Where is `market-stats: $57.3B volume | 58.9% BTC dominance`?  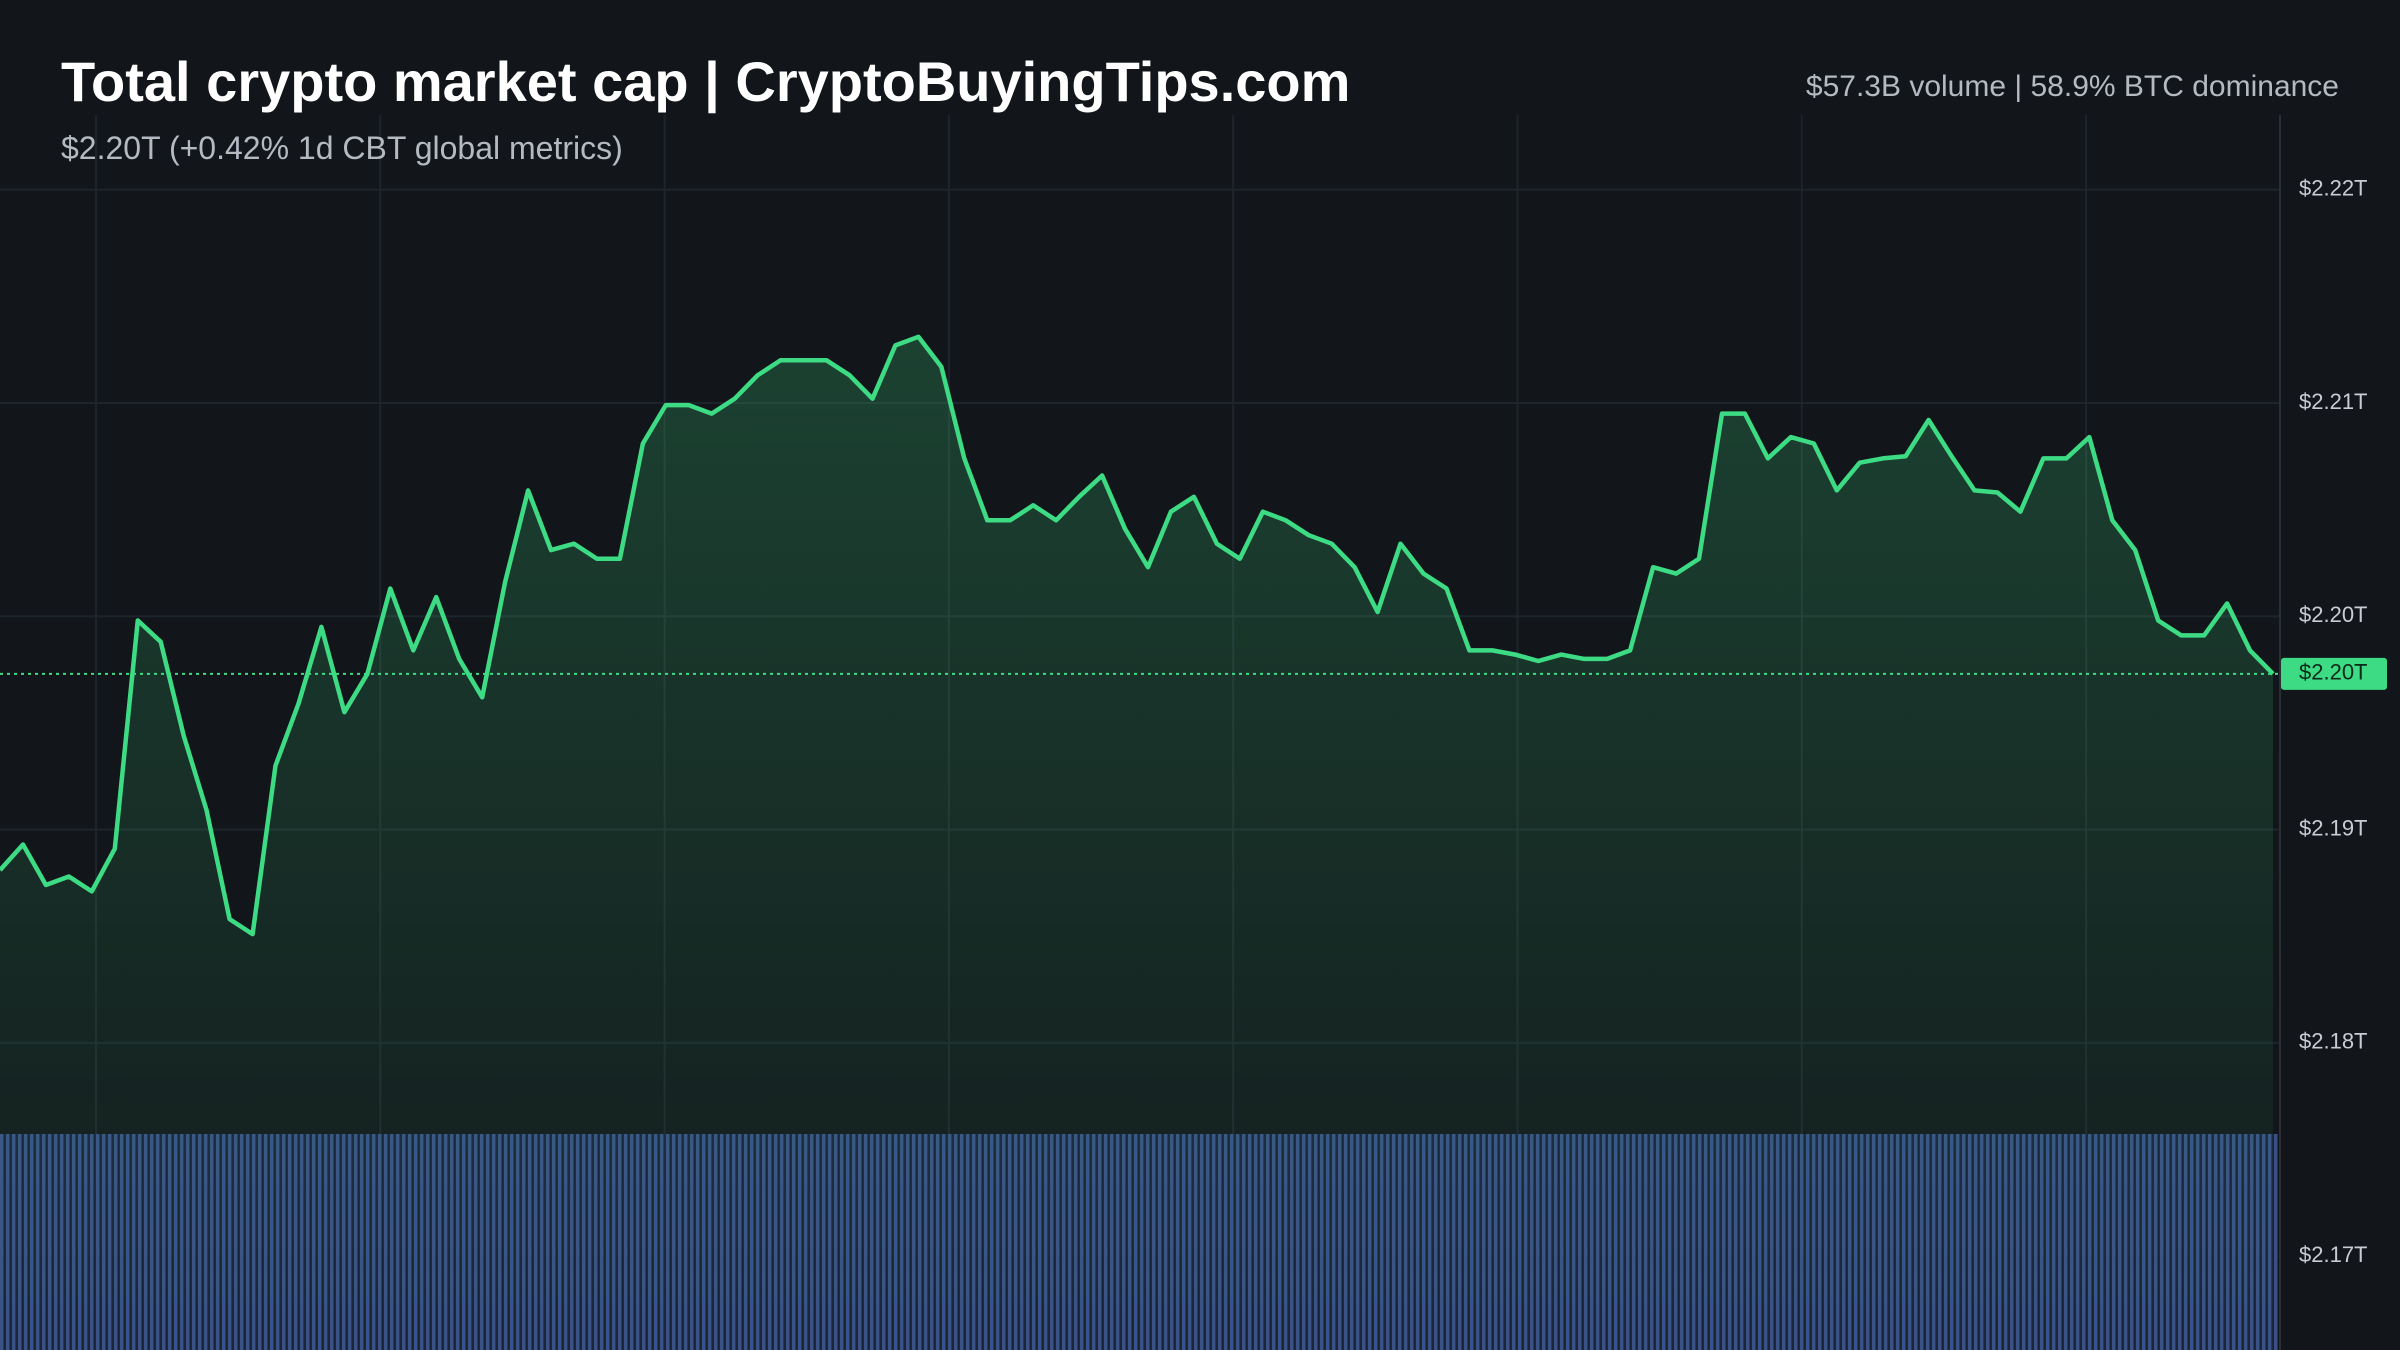 market-stats: $57.3B volume | 58.9% BTC dominance is located at coordinates (2072, 86).